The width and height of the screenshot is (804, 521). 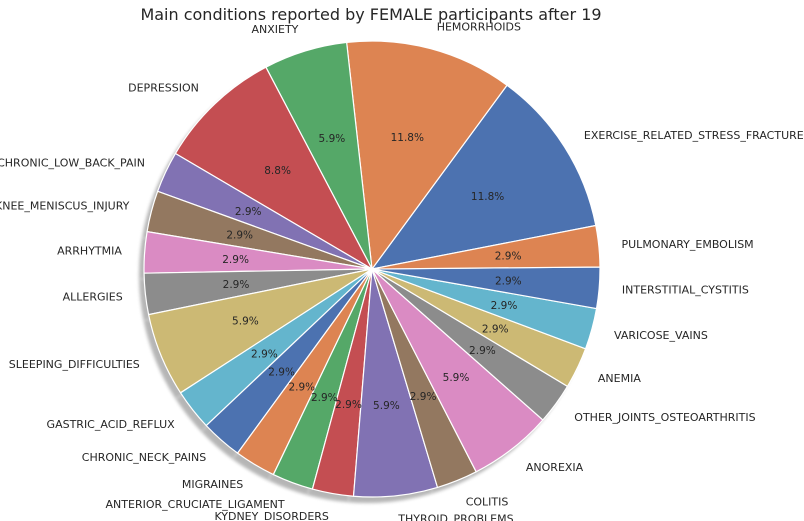 I want to click on slice-label: SLEEPING_DIFFICULTIES, so click(x=74, y=364).